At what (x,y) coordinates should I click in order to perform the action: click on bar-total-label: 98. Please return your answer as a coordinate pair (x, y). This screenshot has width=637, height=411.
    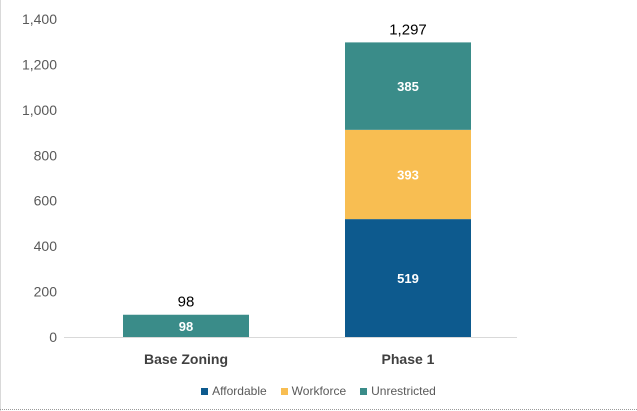
    Looking at the image, I should click on (186, 302).